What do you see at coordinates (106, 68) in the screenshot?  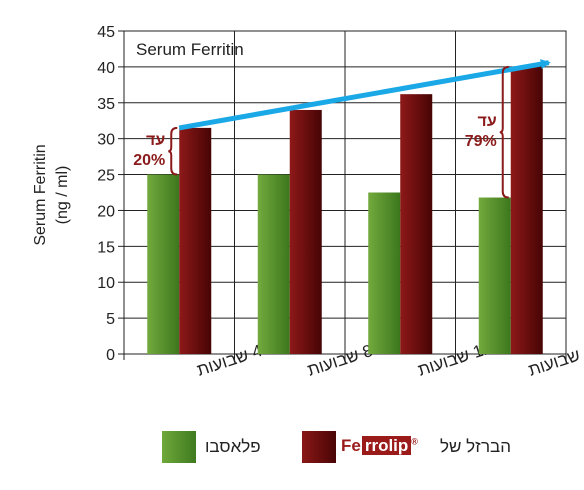 I see `y-tick-label: 40` at bounding box center [106, 68].